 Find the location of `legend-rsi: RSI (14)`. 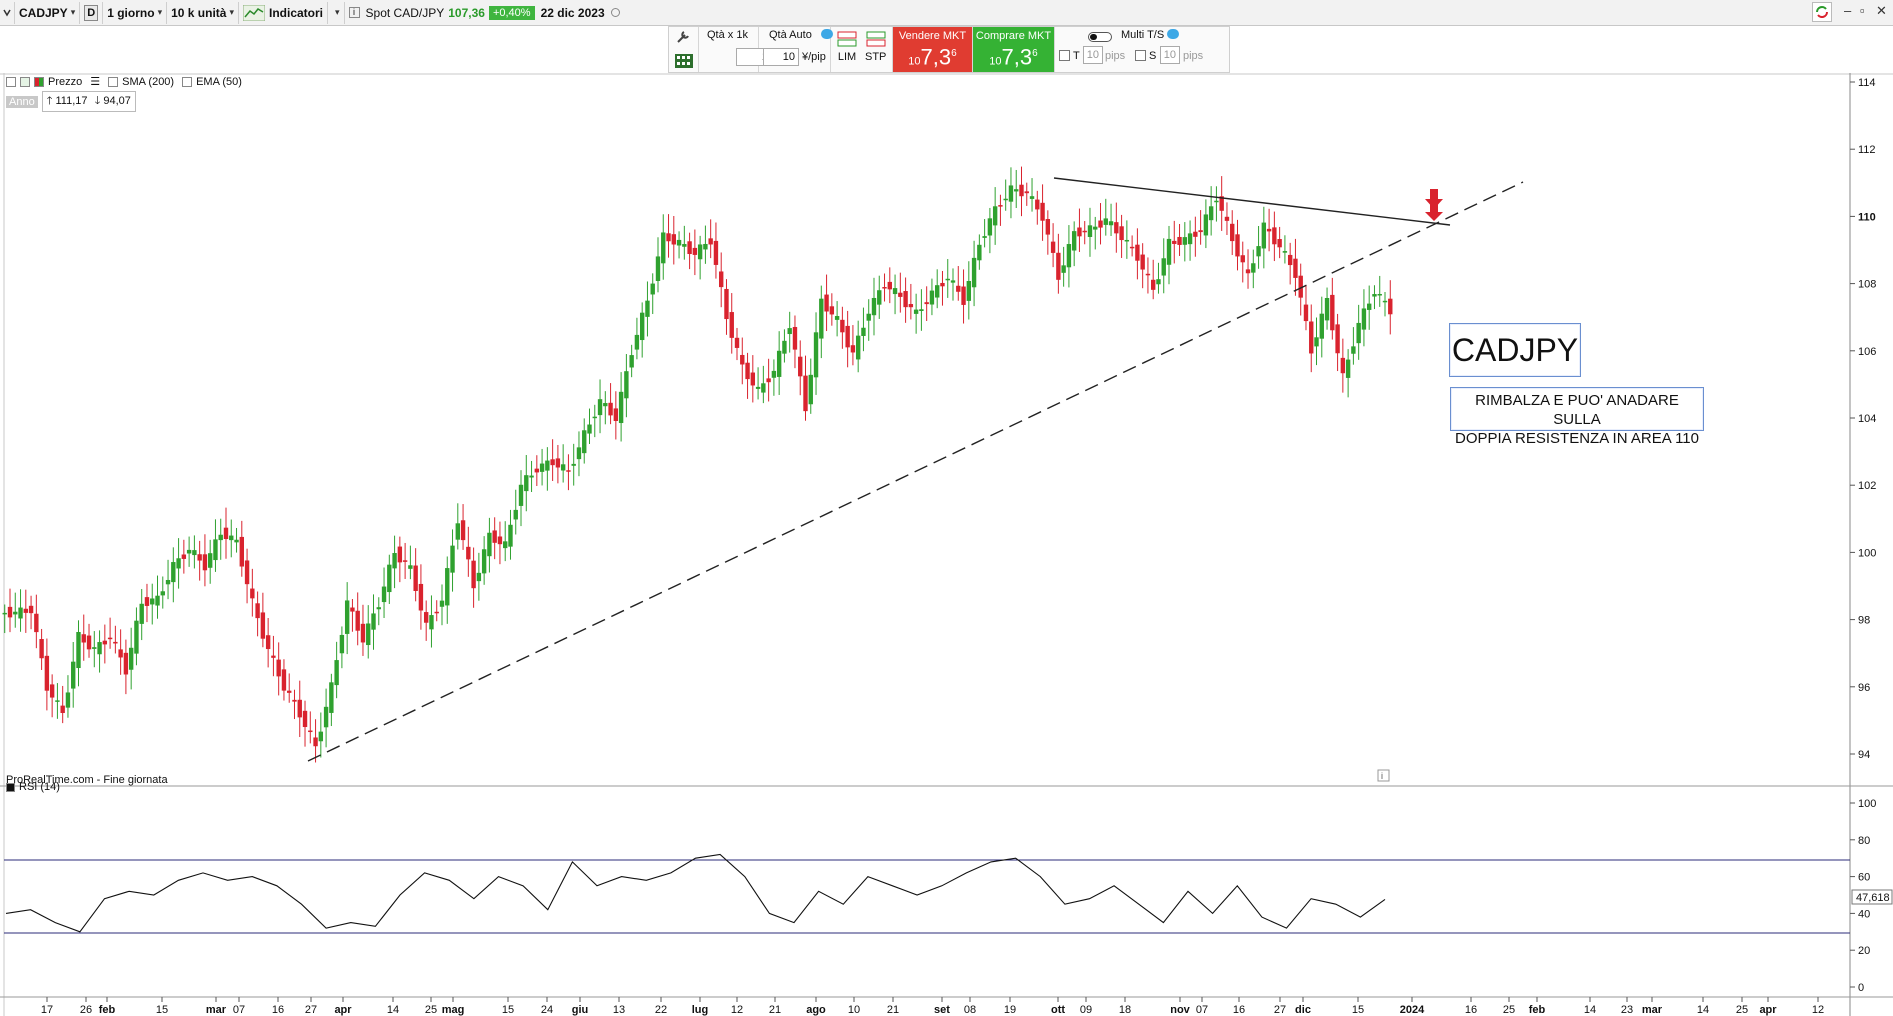

legend-rsi: RSI (14) is located at coordinates (39, 787).